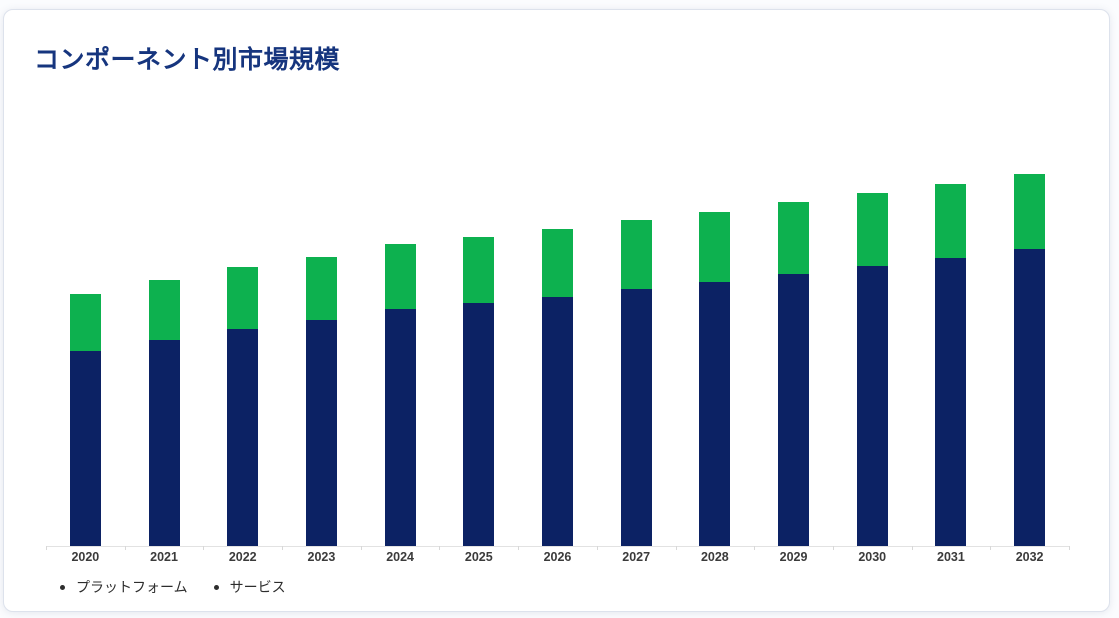 The height and width of the screenshot is (618, 1119). I want to click on x-axis-label: 2032, so click(1029, 557).